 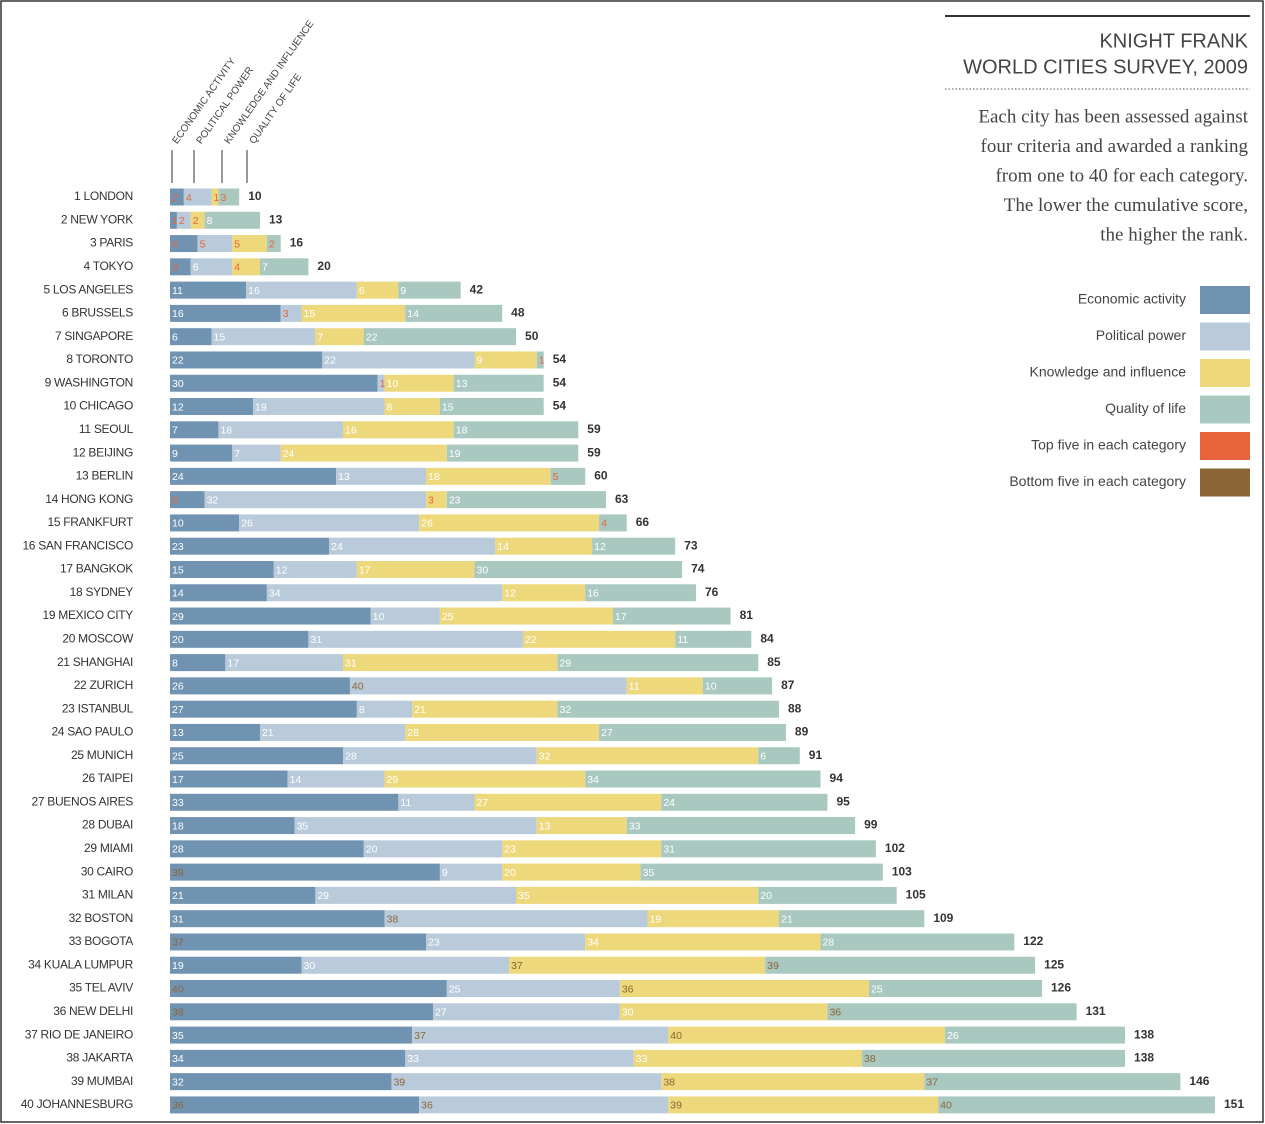 I want to click on description-line: The lower the cumulative score,, so click(x=1126, y=205).